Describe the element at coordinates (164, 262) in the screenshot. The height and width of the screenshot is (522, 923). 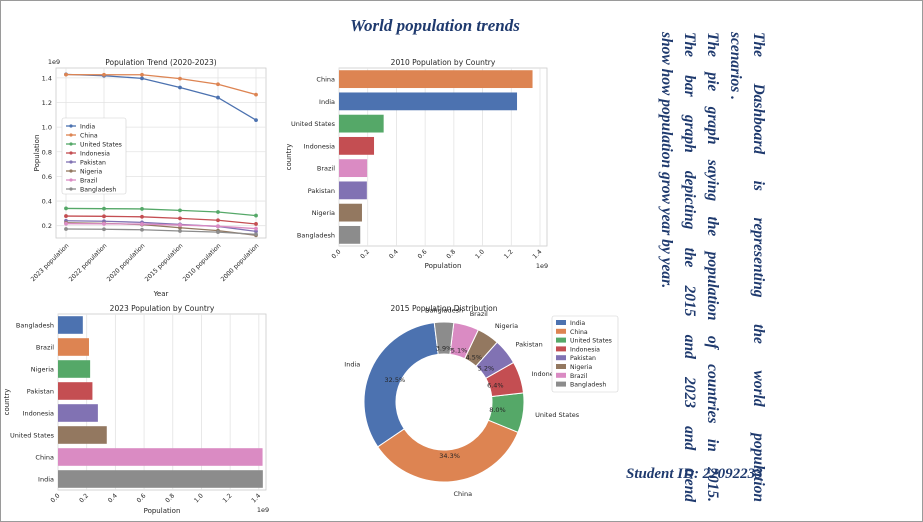
I see `x-tick-label: 2015 population` at that location.